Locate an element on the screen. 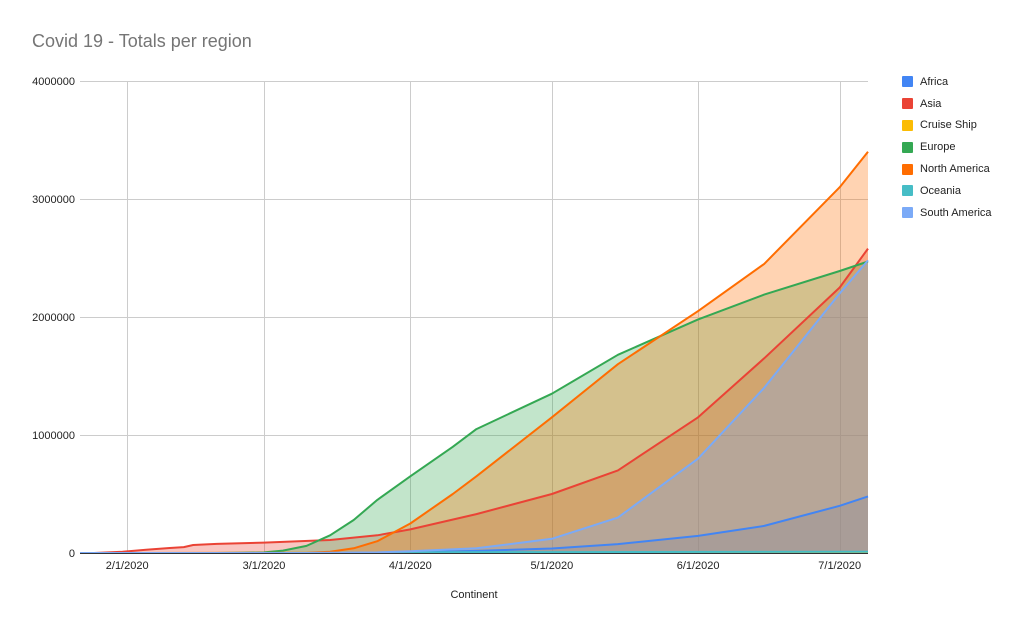 This screenshot has width=1024, height=633. legend-item-cruise-ship: Cruise Ship is located at coordinates (947, 126).